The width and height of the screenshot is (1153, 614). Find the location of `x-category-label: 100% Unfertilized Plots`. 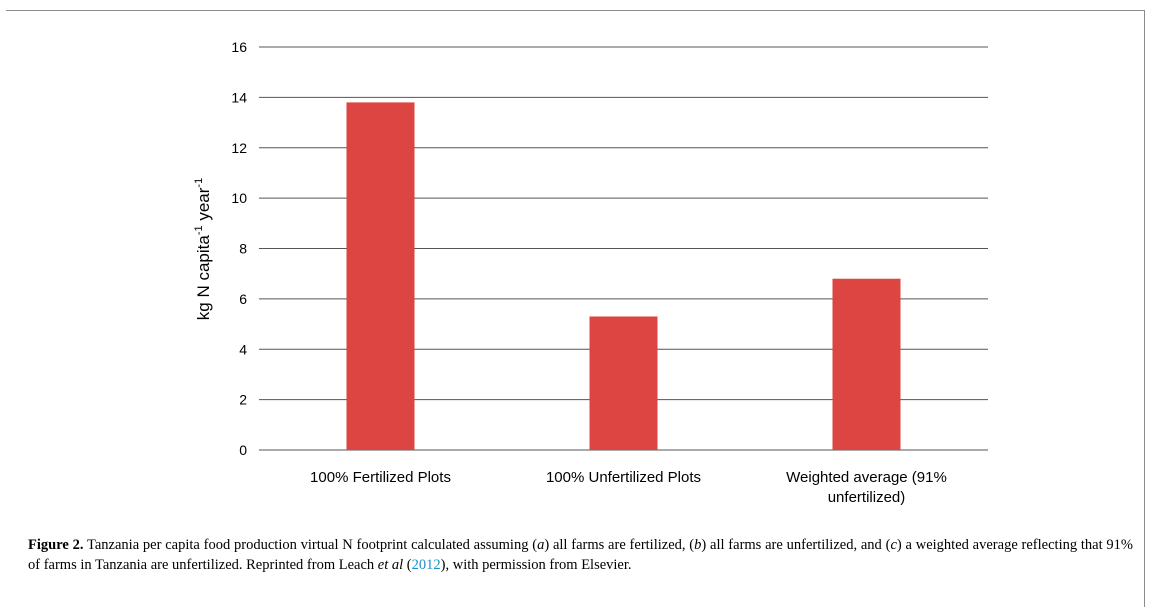

x-category-label: 100% Unfertilized Plots is located at coordinates (623, 477).